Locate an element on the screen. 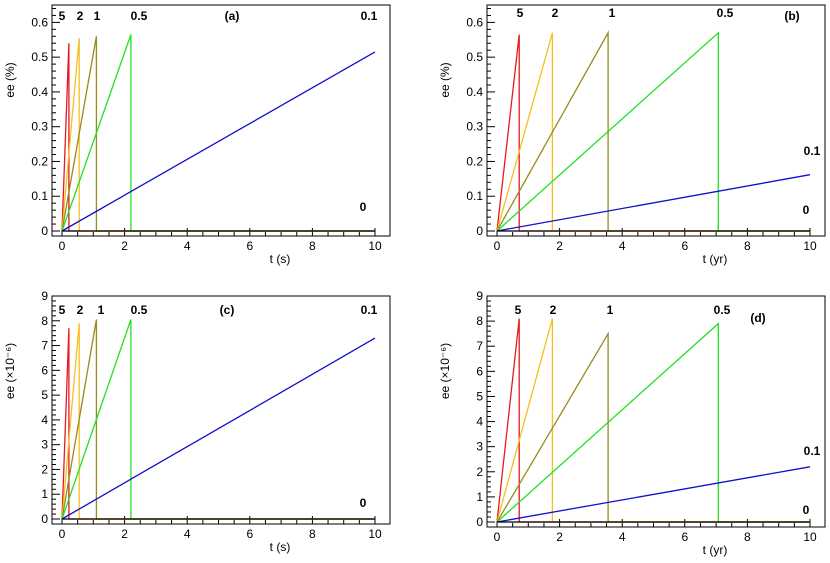 The height and width of the screenshot is (563, 830). y-tick-label: 8 is located at coordinates (479, 321).